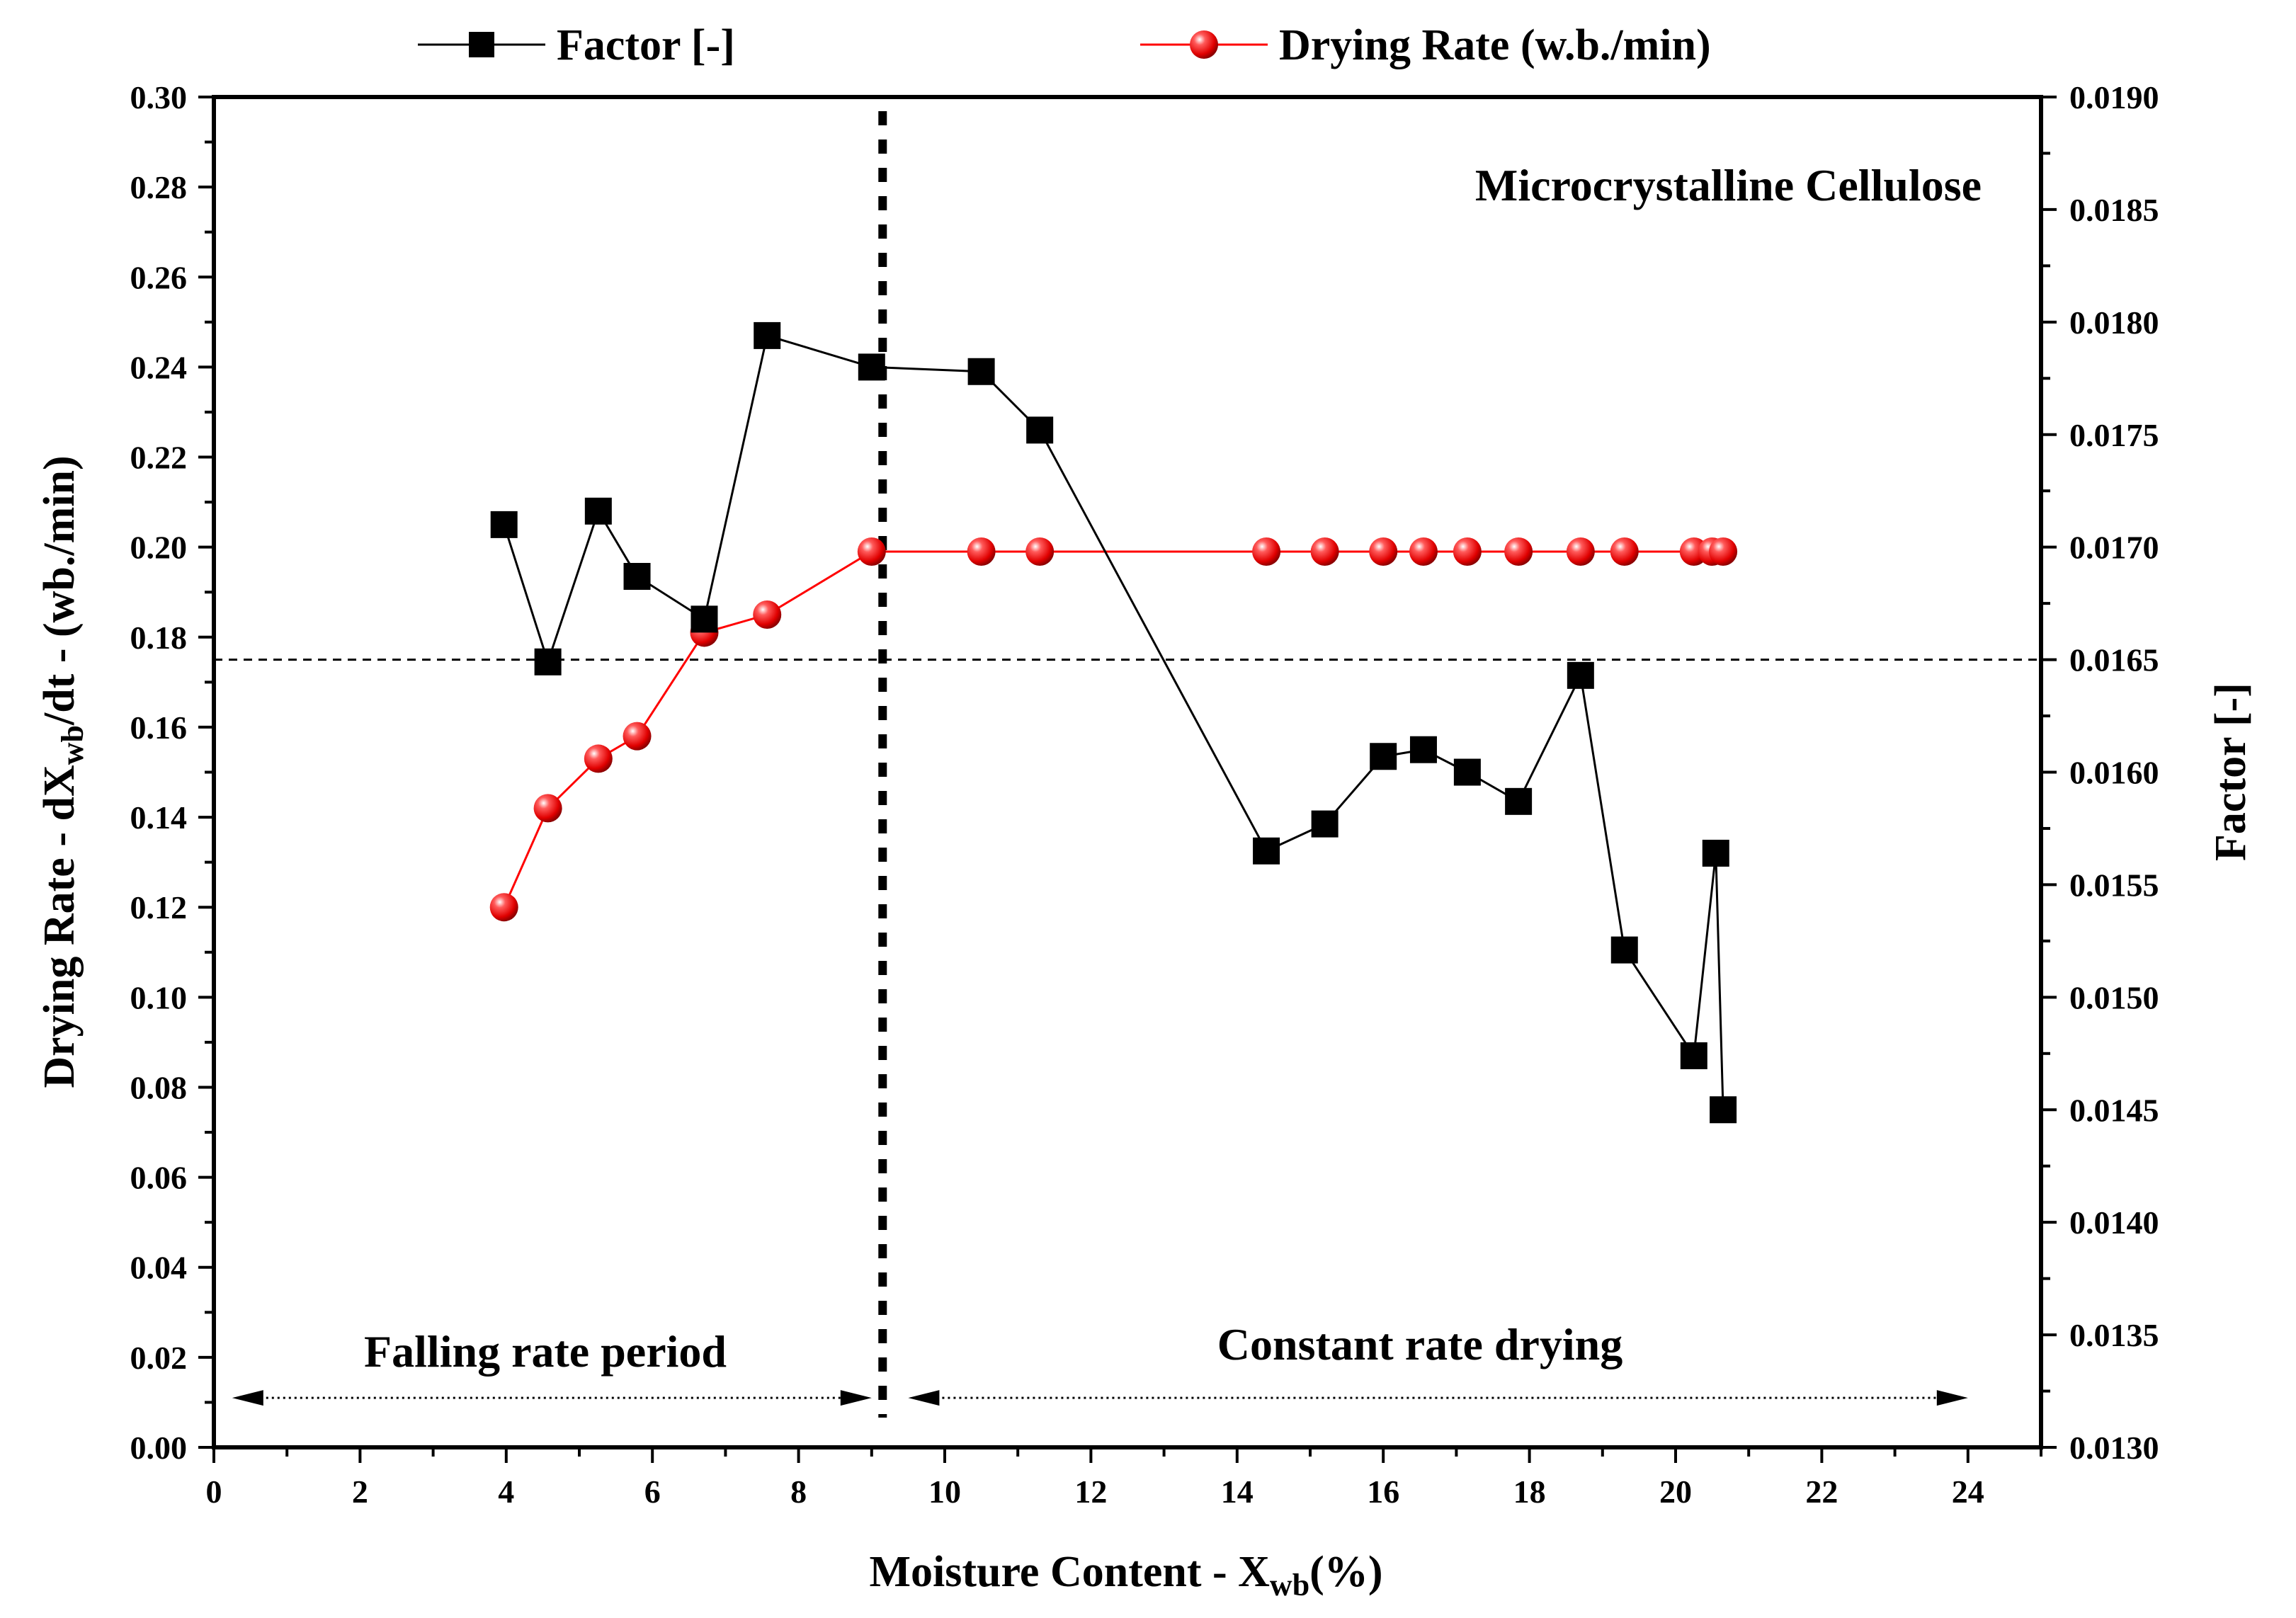  What do you see at coordinates (506, 1492) in the screenshot?
I see `x-tick-label: 4` at bounding box center [506, 1492].